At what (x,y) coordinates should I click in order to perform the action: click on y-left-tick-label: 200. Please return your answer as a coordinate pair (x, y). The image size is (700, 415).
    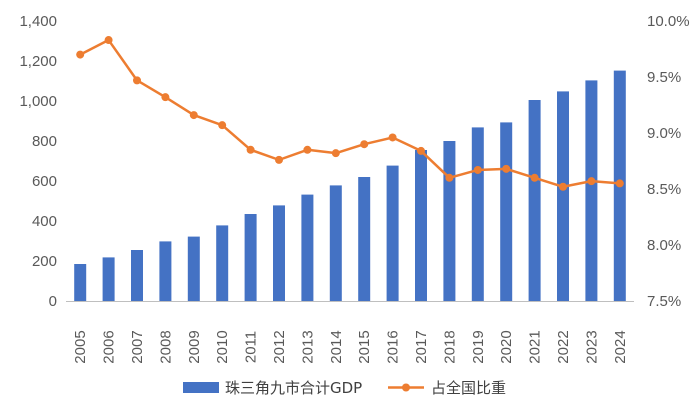
    Looking at the image, I should click on (44, 261).